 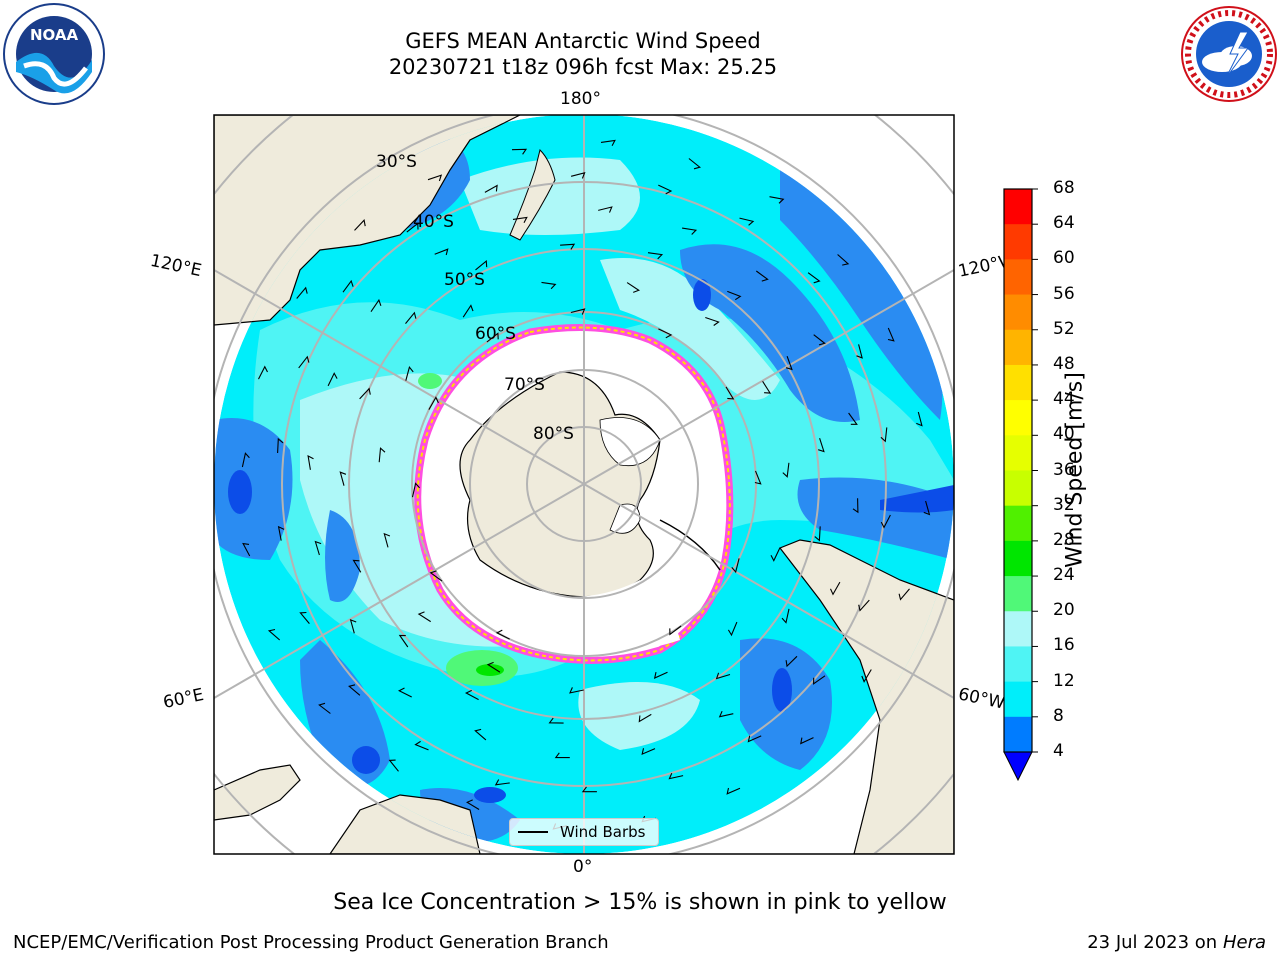 What do you see at coordinates (1064, 575) in the screenshot?
I see `colorbar-tick-label: 24` at bounding box center [1064, 575].